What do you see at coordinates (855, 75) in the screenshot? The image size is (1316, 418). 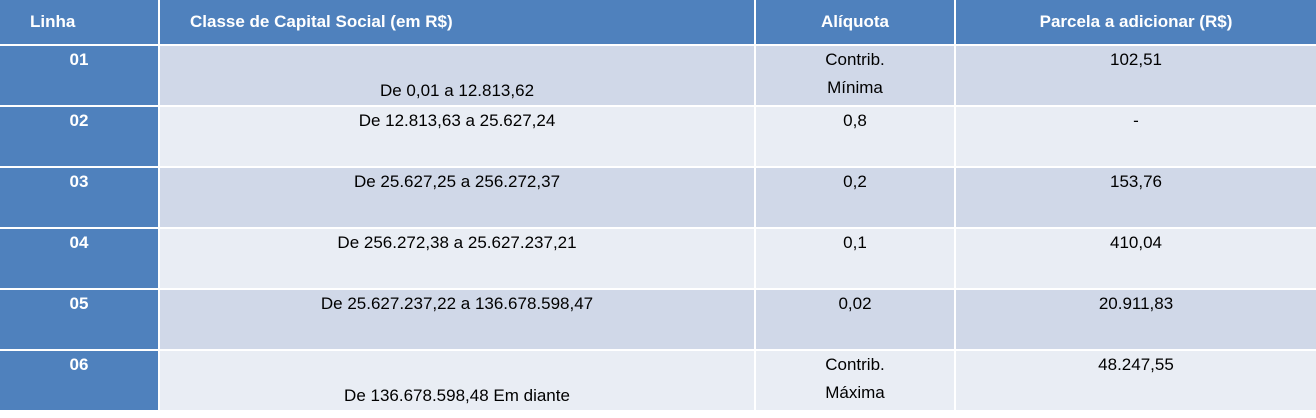 I see `cell: Contrib. Mínima` at bounding box center [855, 75].